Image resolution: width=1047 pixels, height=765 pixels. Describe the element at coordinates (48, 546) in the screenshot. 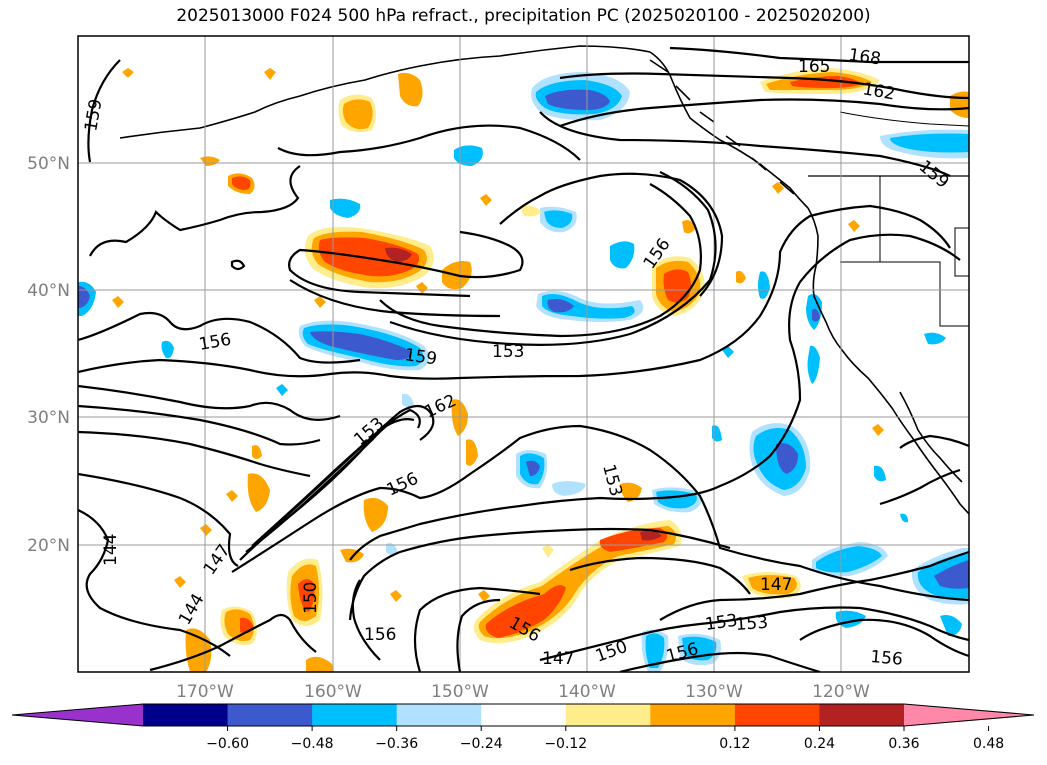

I see `lat-label: 20°N` at that location.